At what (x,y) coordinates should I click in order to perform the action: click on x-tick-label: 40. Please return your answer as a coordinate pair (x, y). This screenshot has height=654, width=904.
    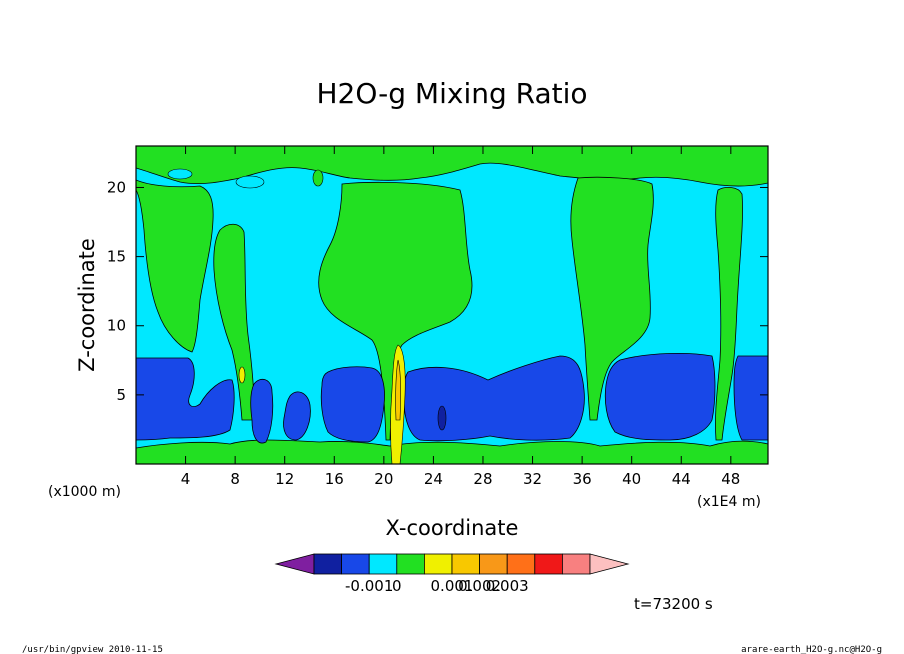
    Looking at the image, I should click on (631, 479).